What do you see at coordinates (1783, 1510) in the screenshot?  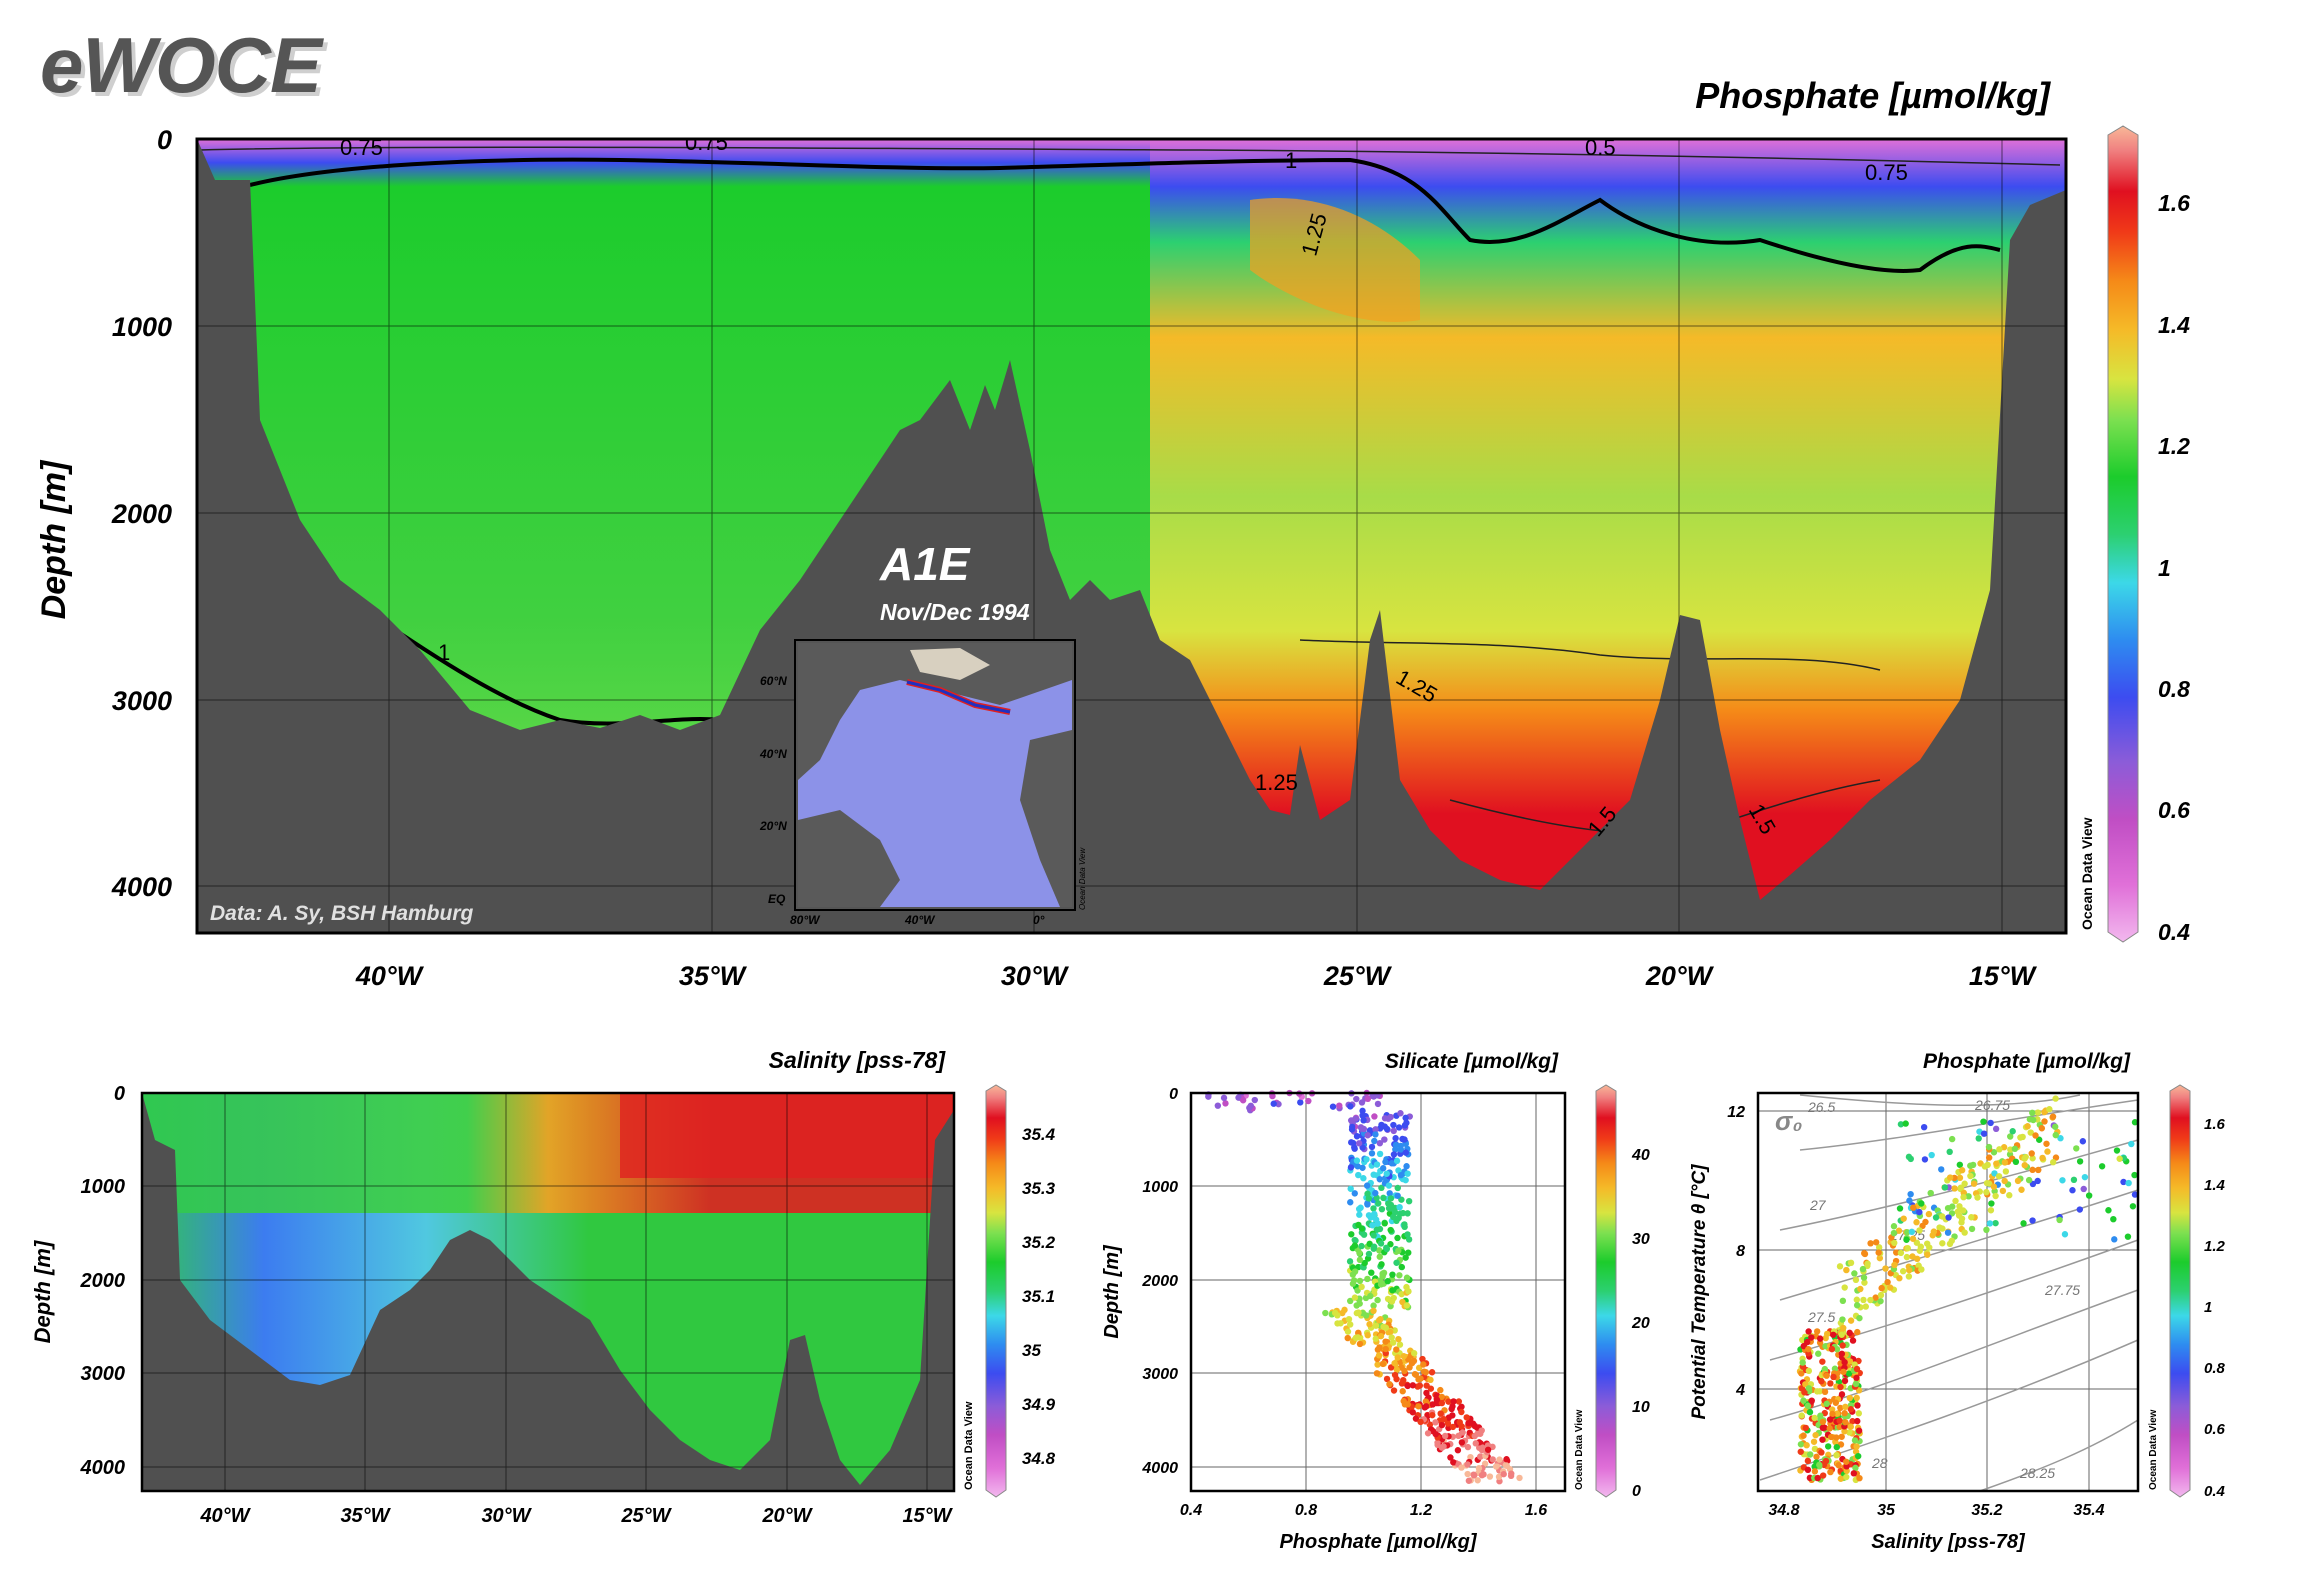 I see `x-tick: 34.8` at bounding box center [1783, 1510].